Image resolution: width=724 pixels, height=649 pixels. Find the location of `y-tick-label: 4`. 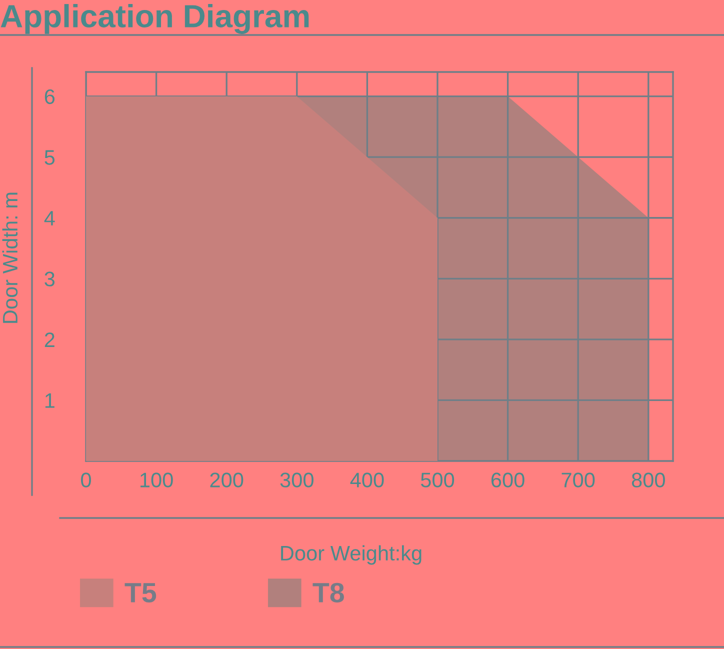

y-tick-label: 4 is located at coordinates (49, 218).